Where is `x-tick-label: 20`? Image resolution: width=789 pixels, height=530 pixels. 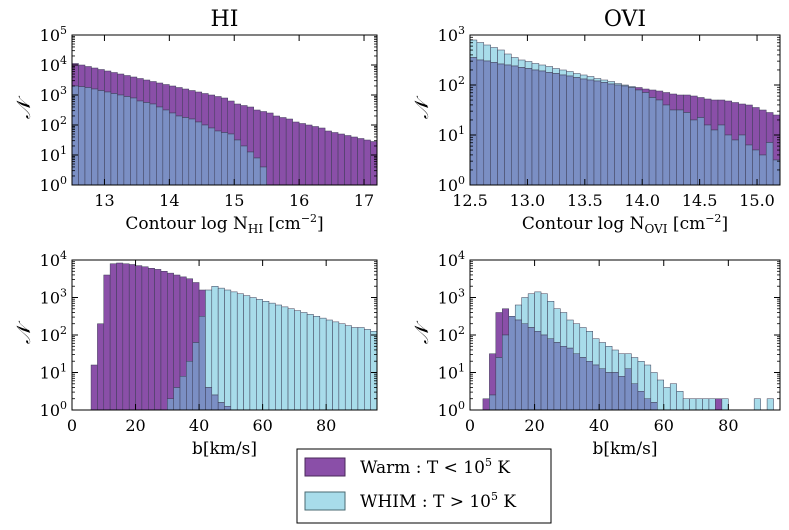 x-tick-label: 20 is located at coordinates (135, 425).